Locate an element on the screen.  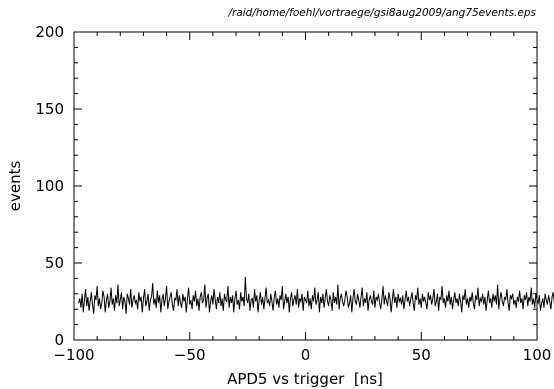
y-tick-label: 0 is located at coordinates (59, 340).